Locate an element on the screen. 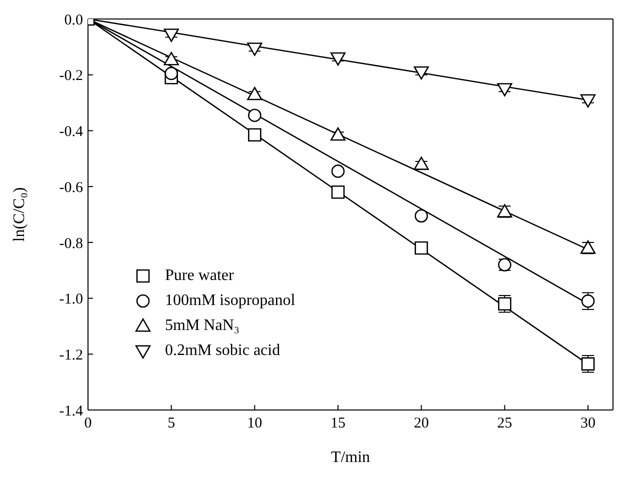 This screenshot has height=486, width=630. x-tick-label: 20 is located at coordinates (421, 424).